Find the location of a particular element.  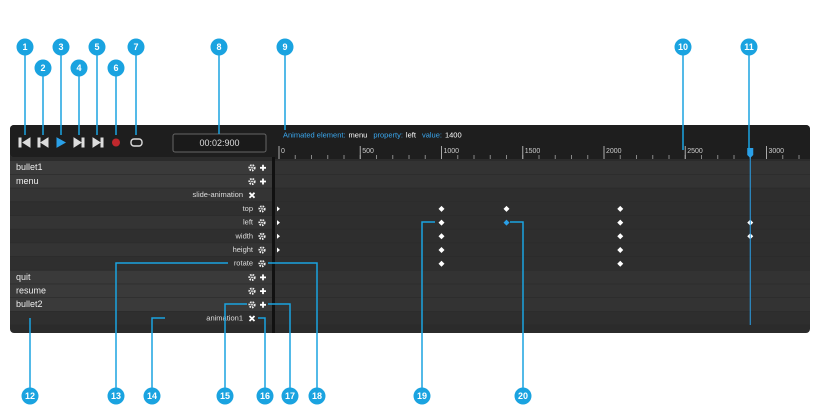

callout-number: 16 is located at coordinates (265, 396).